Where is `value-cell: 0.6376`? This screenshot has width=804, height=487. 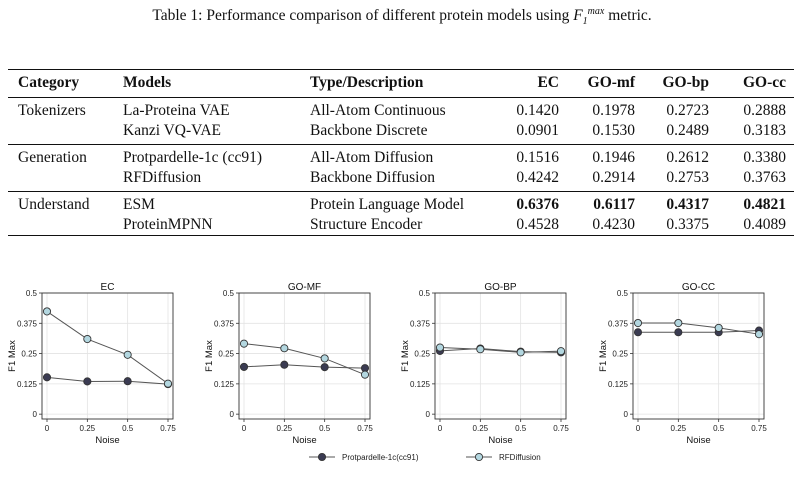
value-cell: 0.6376 is located at coordinates (537, 204).